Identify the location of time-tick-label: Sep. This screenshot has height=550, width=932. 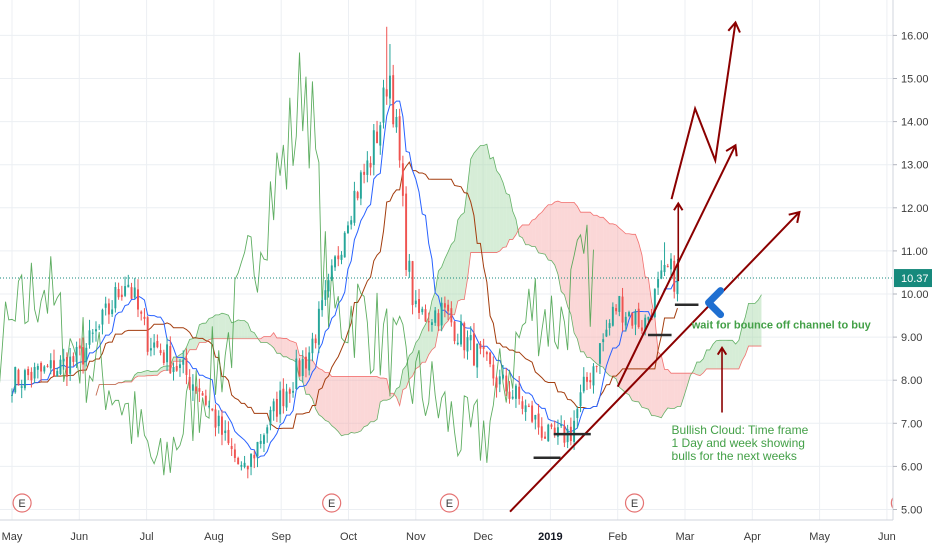
(281, 537).